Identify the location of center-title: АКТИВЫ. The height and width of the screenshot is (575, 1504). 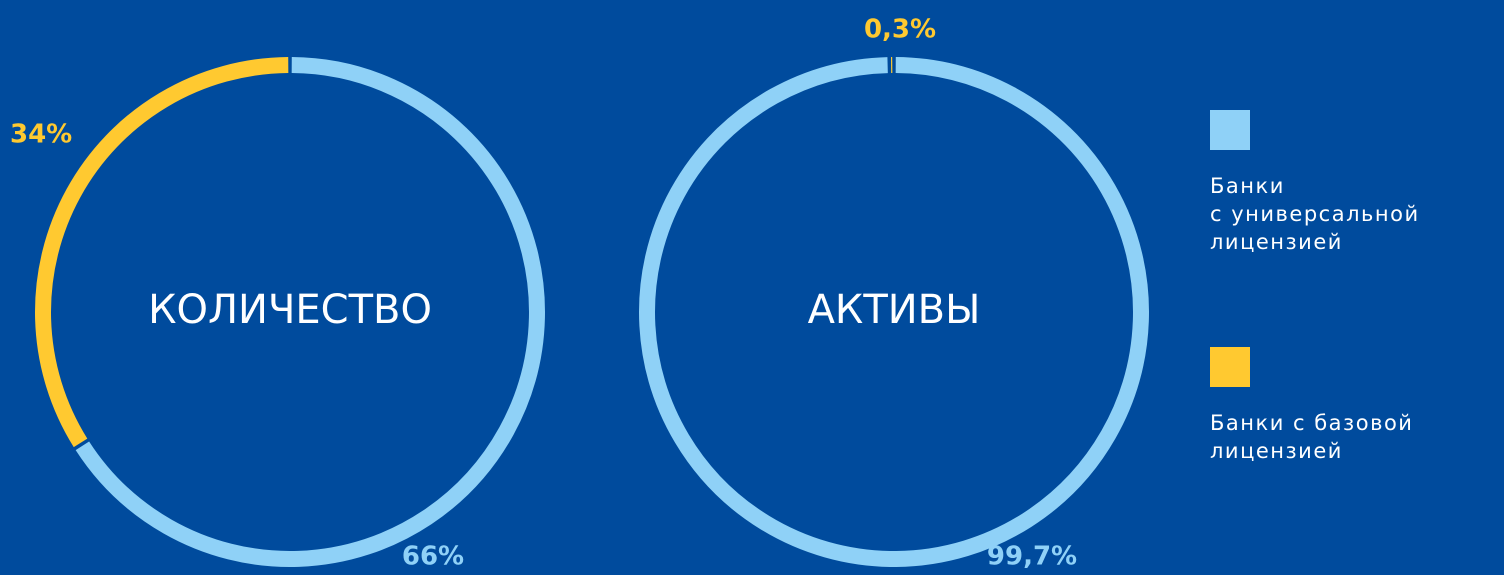
(894, 310).